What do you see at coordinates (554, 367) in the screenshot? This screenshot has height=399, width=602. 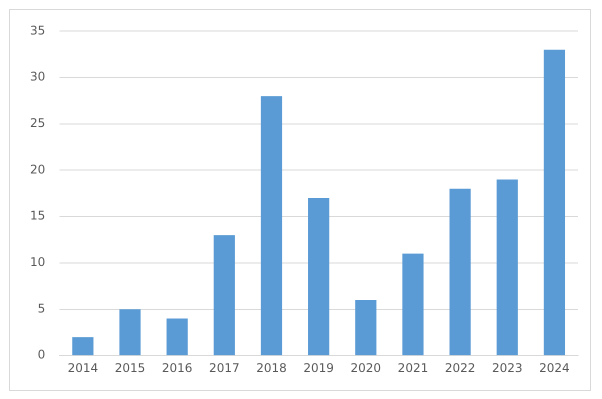 I see `x-tick-label: 2024` at bounding box center [554, 367].